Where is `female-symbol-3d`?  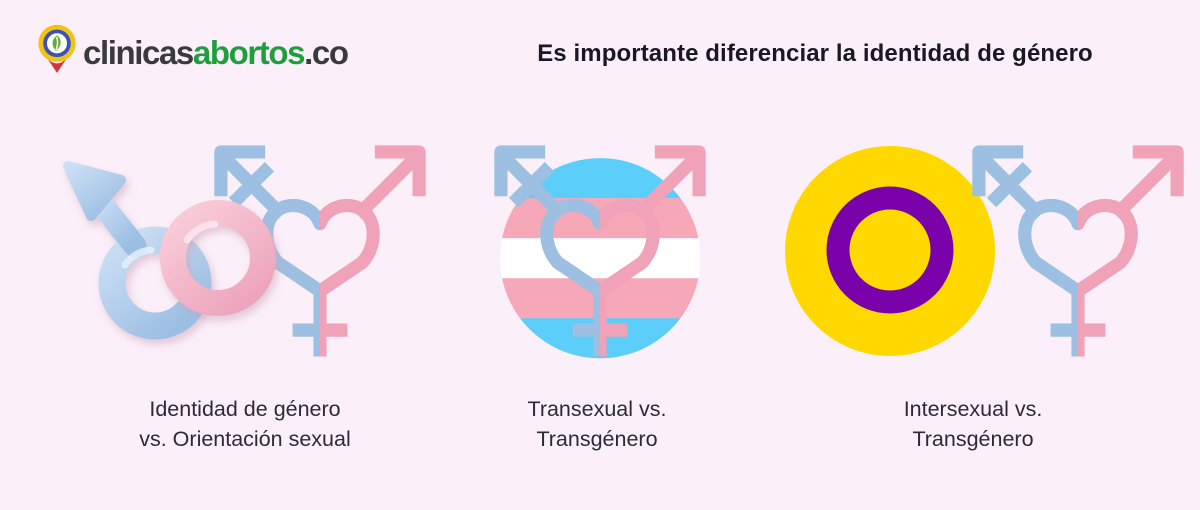 female-symbol-3d is located at coordinates (222, 286).